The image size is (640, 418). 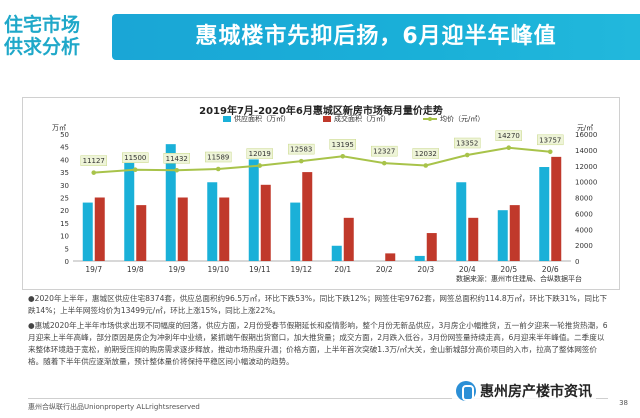 What do you see at coordinates (64, 199) in the screenshot?
I see `y-left-tick-label: 25` at bounding box center [64, 199].